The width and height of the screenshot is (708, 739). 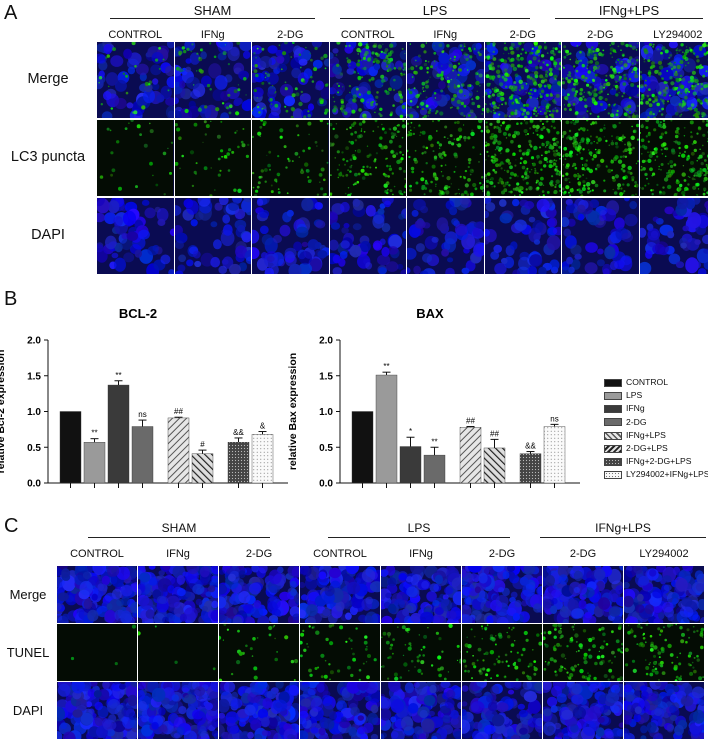 I want to click on panel-c-group-sham: SHAM, so click(x=179, y=529).